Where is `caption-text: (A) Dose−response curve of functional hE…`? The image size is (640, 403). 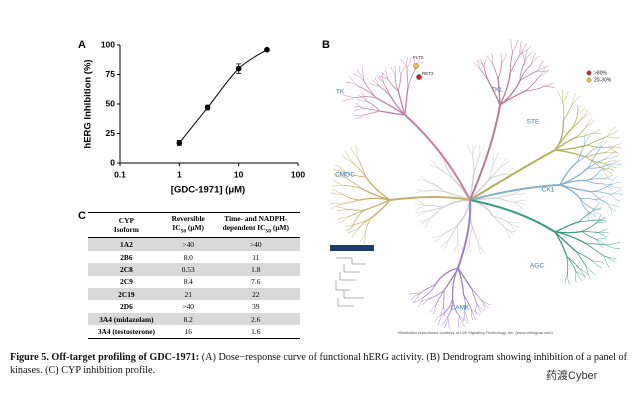
caption-text: (A) Dose−response curve of functional hE… is located at coordinates (318, 364).